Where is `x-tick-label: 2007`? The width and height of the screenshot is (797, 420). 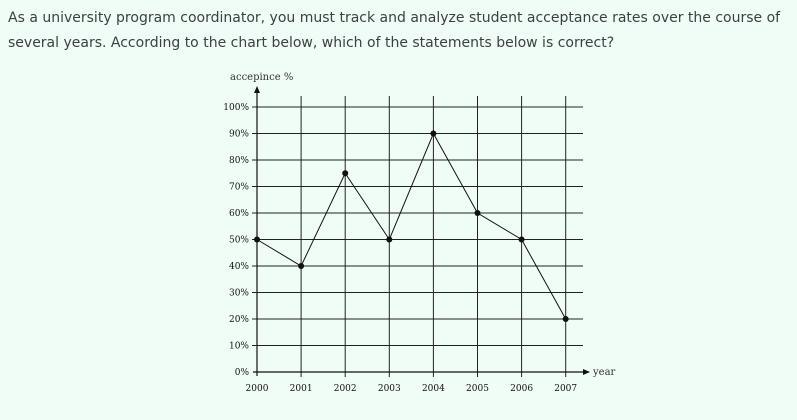 x-tick-label: 2007 is located at coordinates (565, 389).